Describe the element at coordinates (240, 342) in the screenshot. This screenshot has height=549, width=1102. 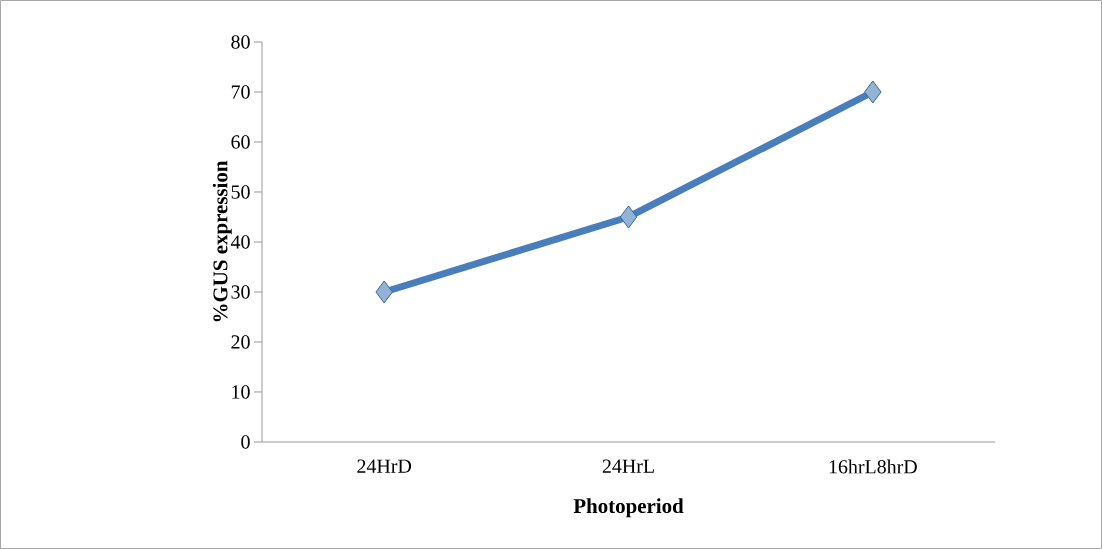
I see `y-tick-label: 20` at that location.